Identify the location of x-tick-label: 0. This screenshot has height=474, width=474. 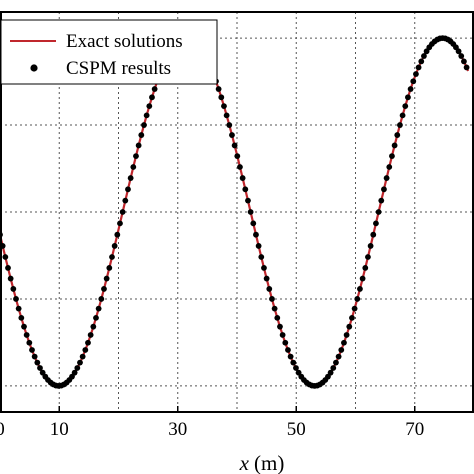
(2, 429).